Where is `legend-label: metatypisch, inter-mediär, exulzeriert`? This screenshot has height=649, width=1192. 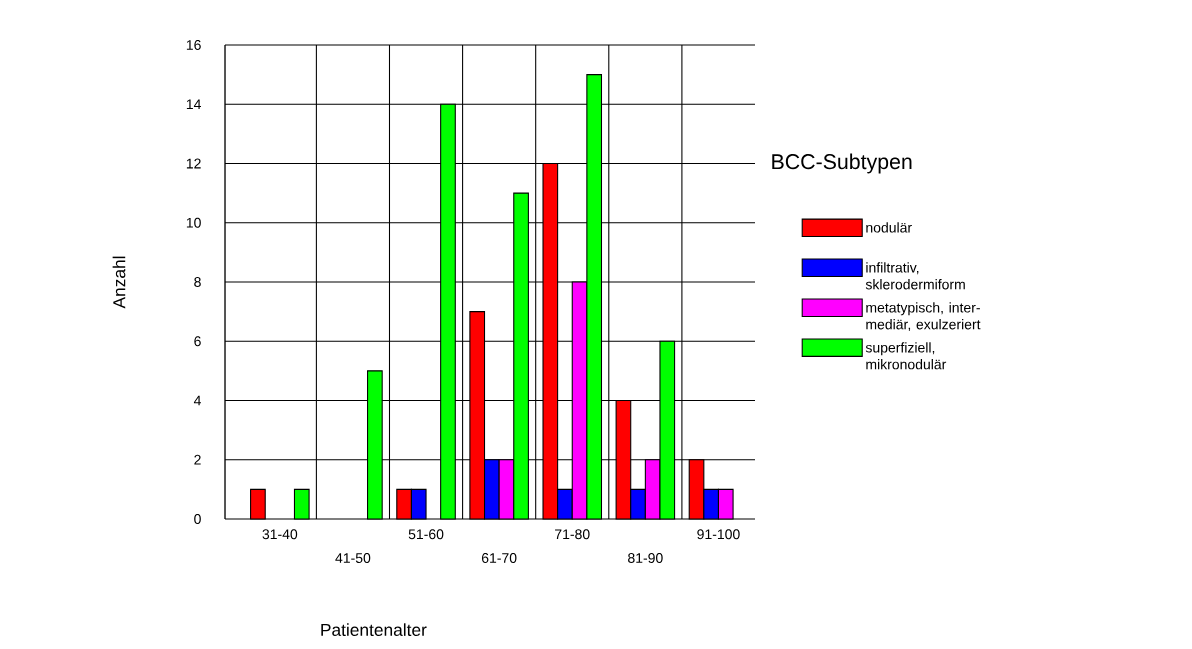 legend-label: metatypisch, inter-mediär, exulzeriert is located at coordinates (923, 317).